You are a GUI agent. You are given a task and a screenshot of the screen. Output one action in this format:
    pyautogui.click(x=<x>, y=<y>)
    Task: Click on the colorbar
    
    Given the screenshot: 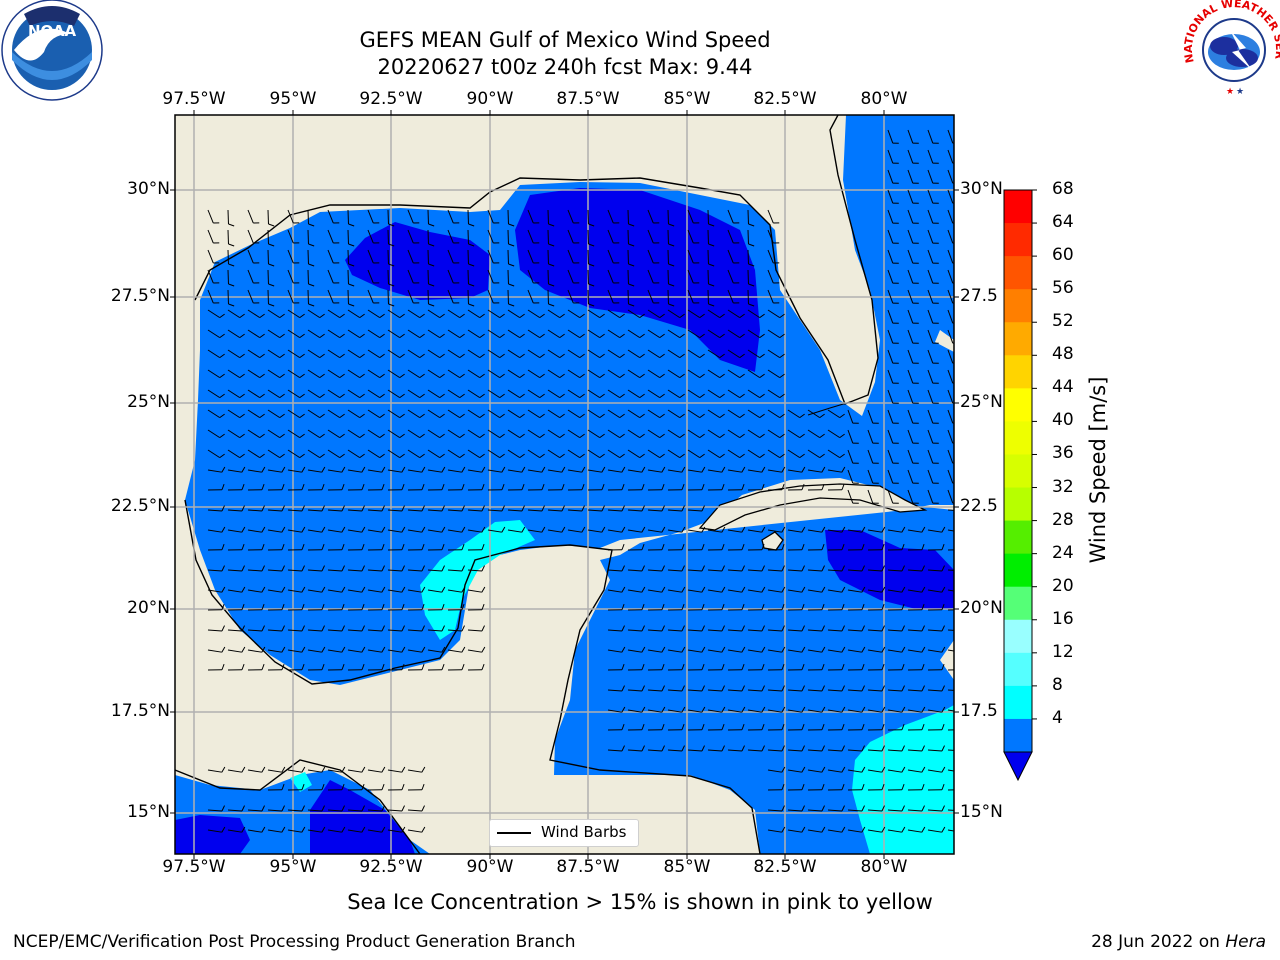 What is the action you would take?
    pyautogui.click(x=1020, y=485)
    